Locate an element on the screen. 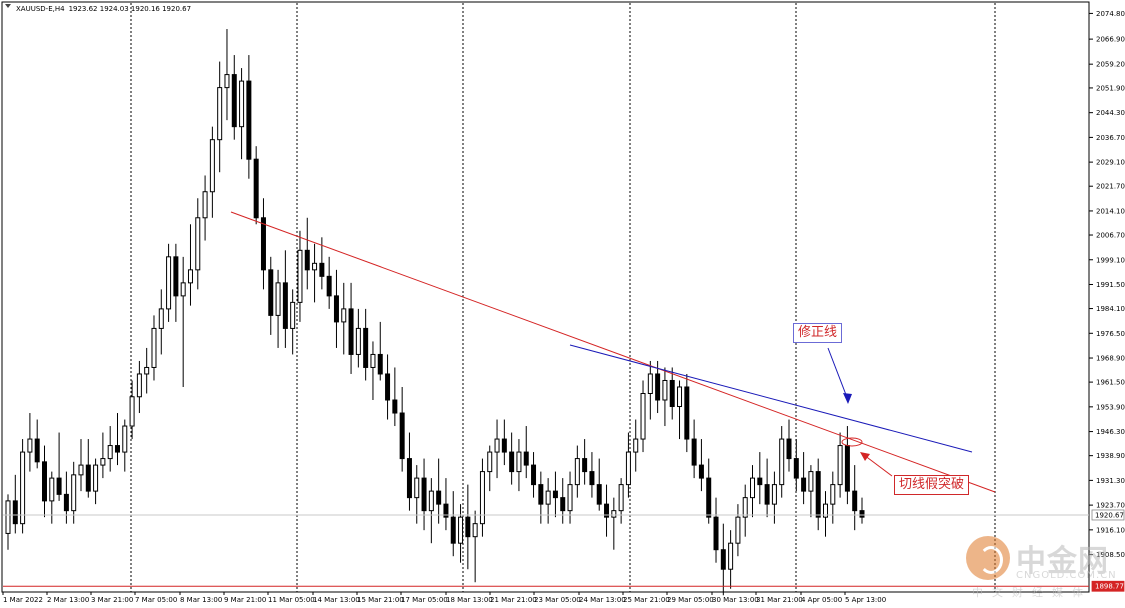  y-tick-label: 1976.50 is located at coordinates (1110, 334).